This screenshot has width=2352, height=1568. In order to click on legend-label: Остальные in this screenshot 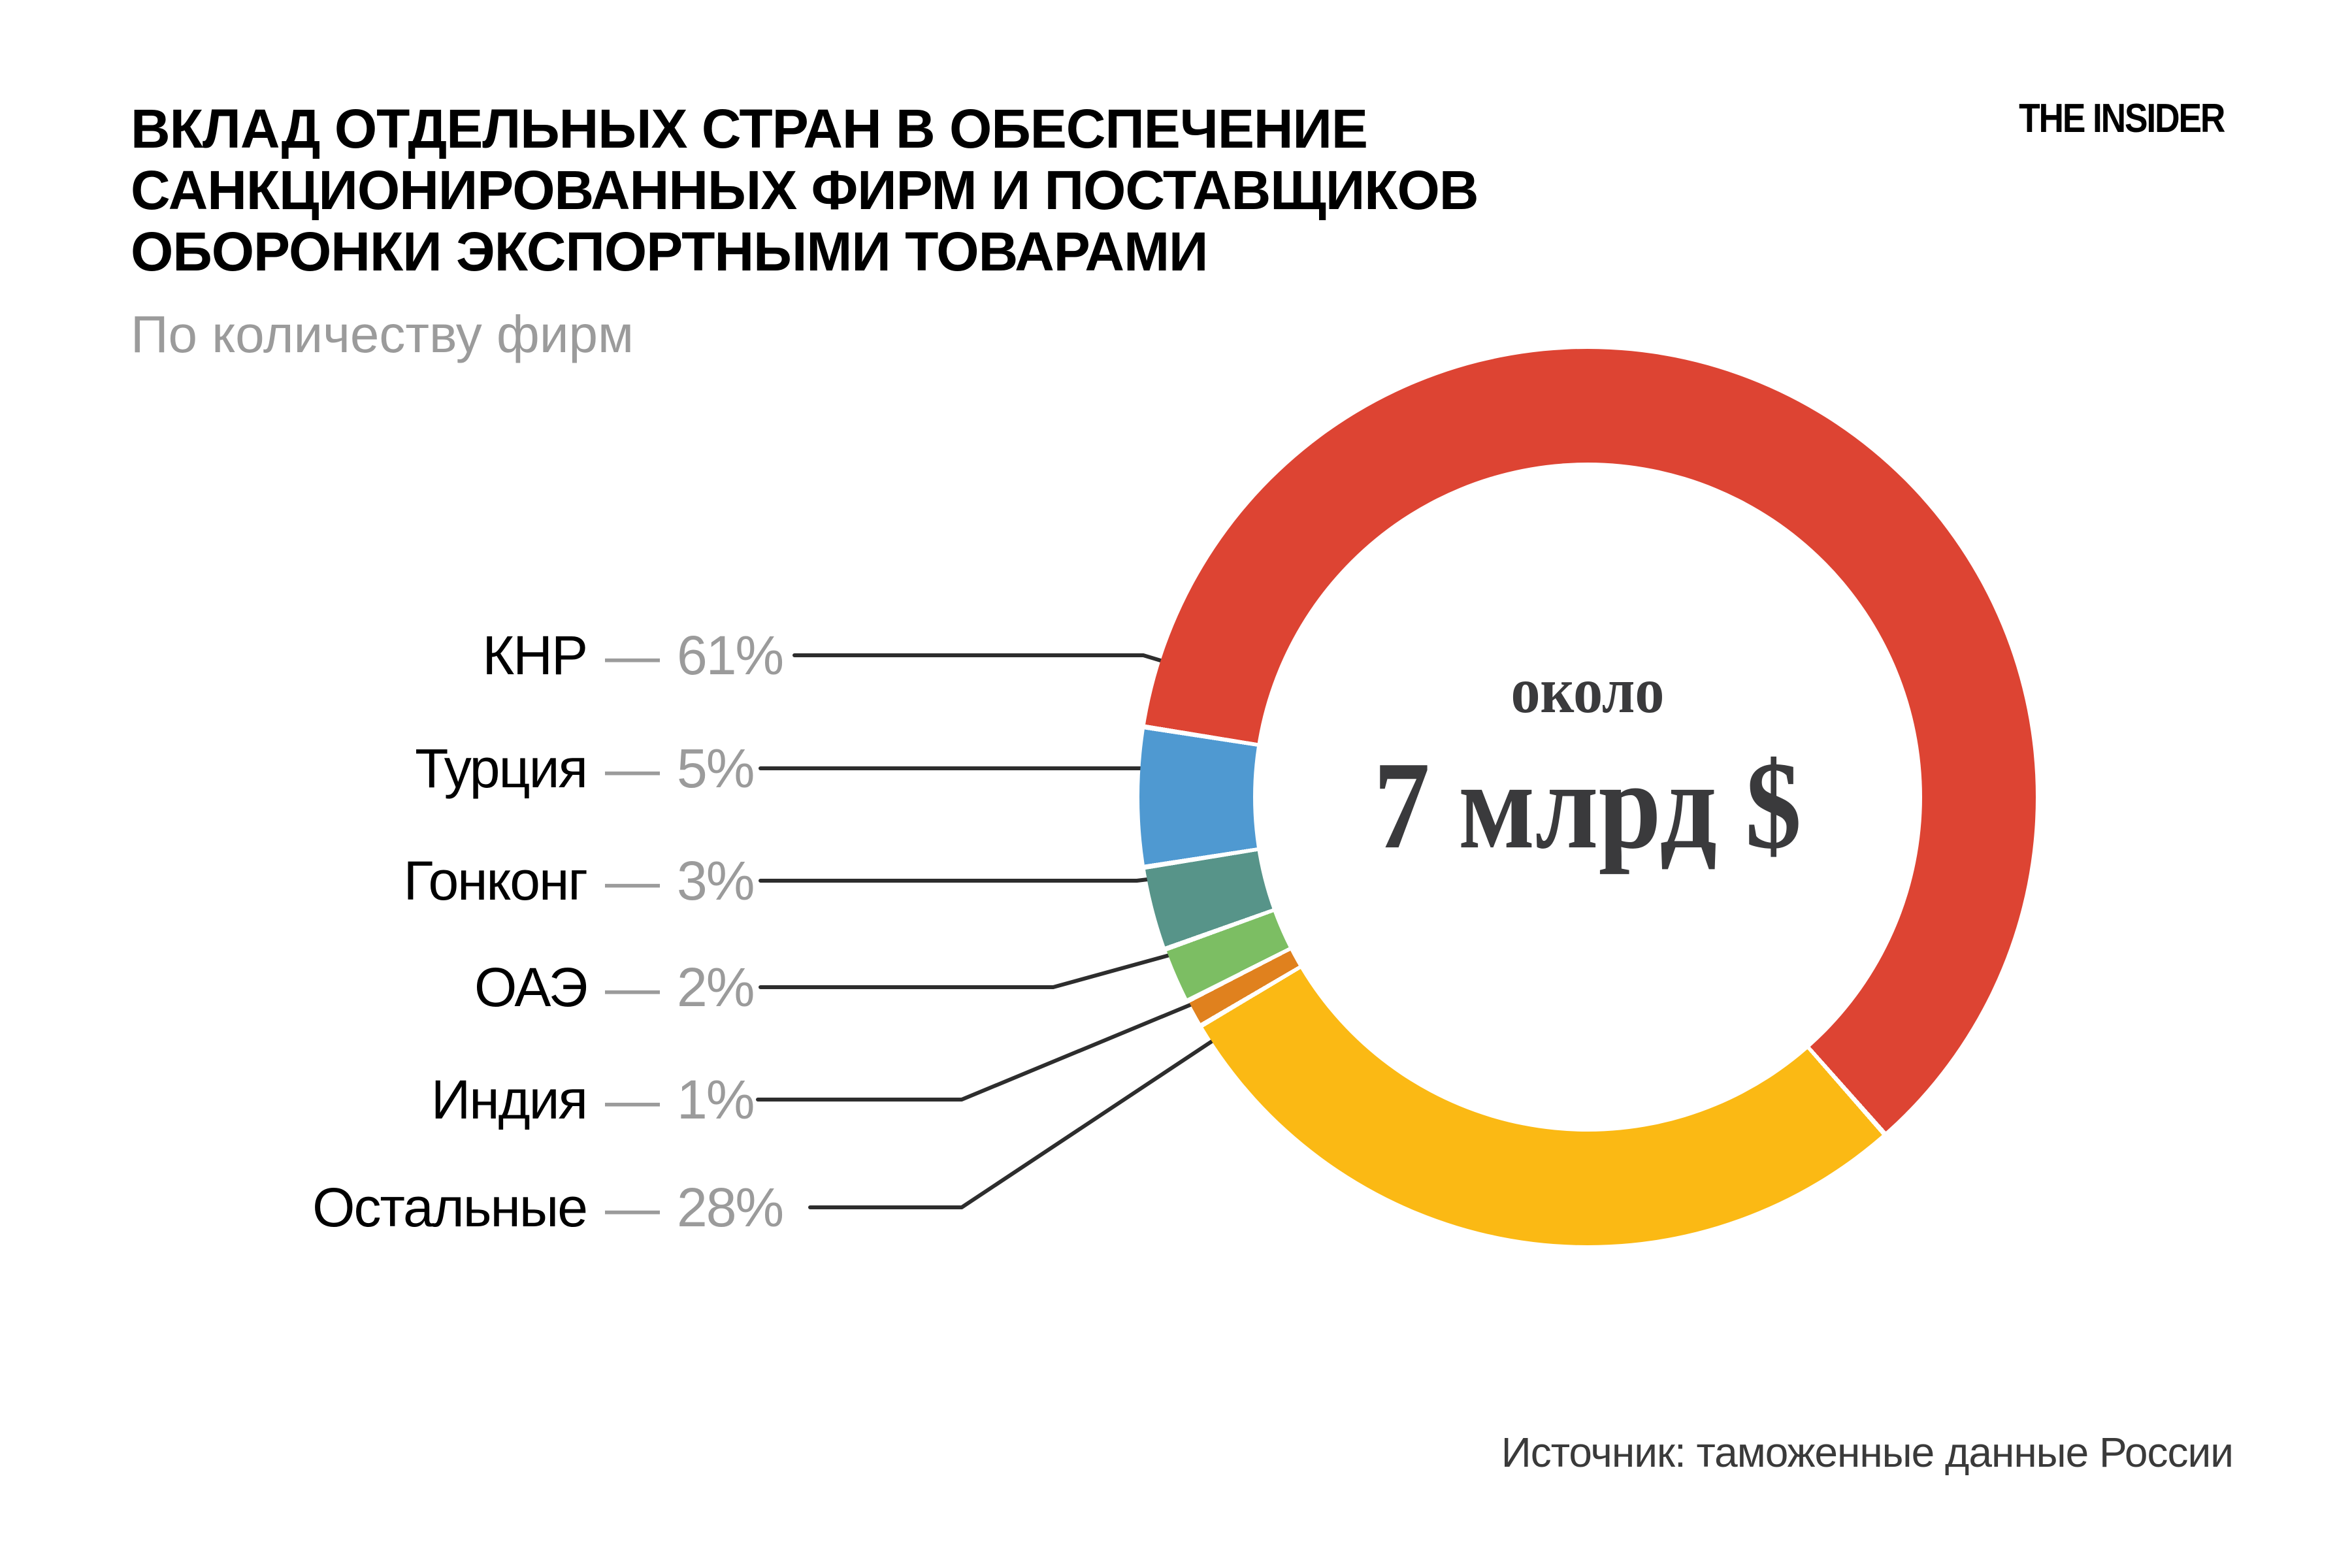, I will do `click(450, 1207)`.